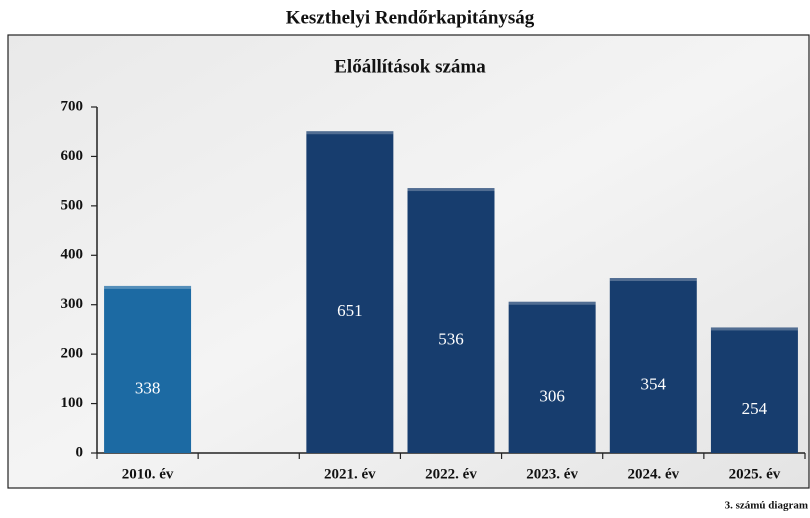  Describe the element at coordinates (72, 255) in the screenshot. I see `y-tick-label: 400` at that location.